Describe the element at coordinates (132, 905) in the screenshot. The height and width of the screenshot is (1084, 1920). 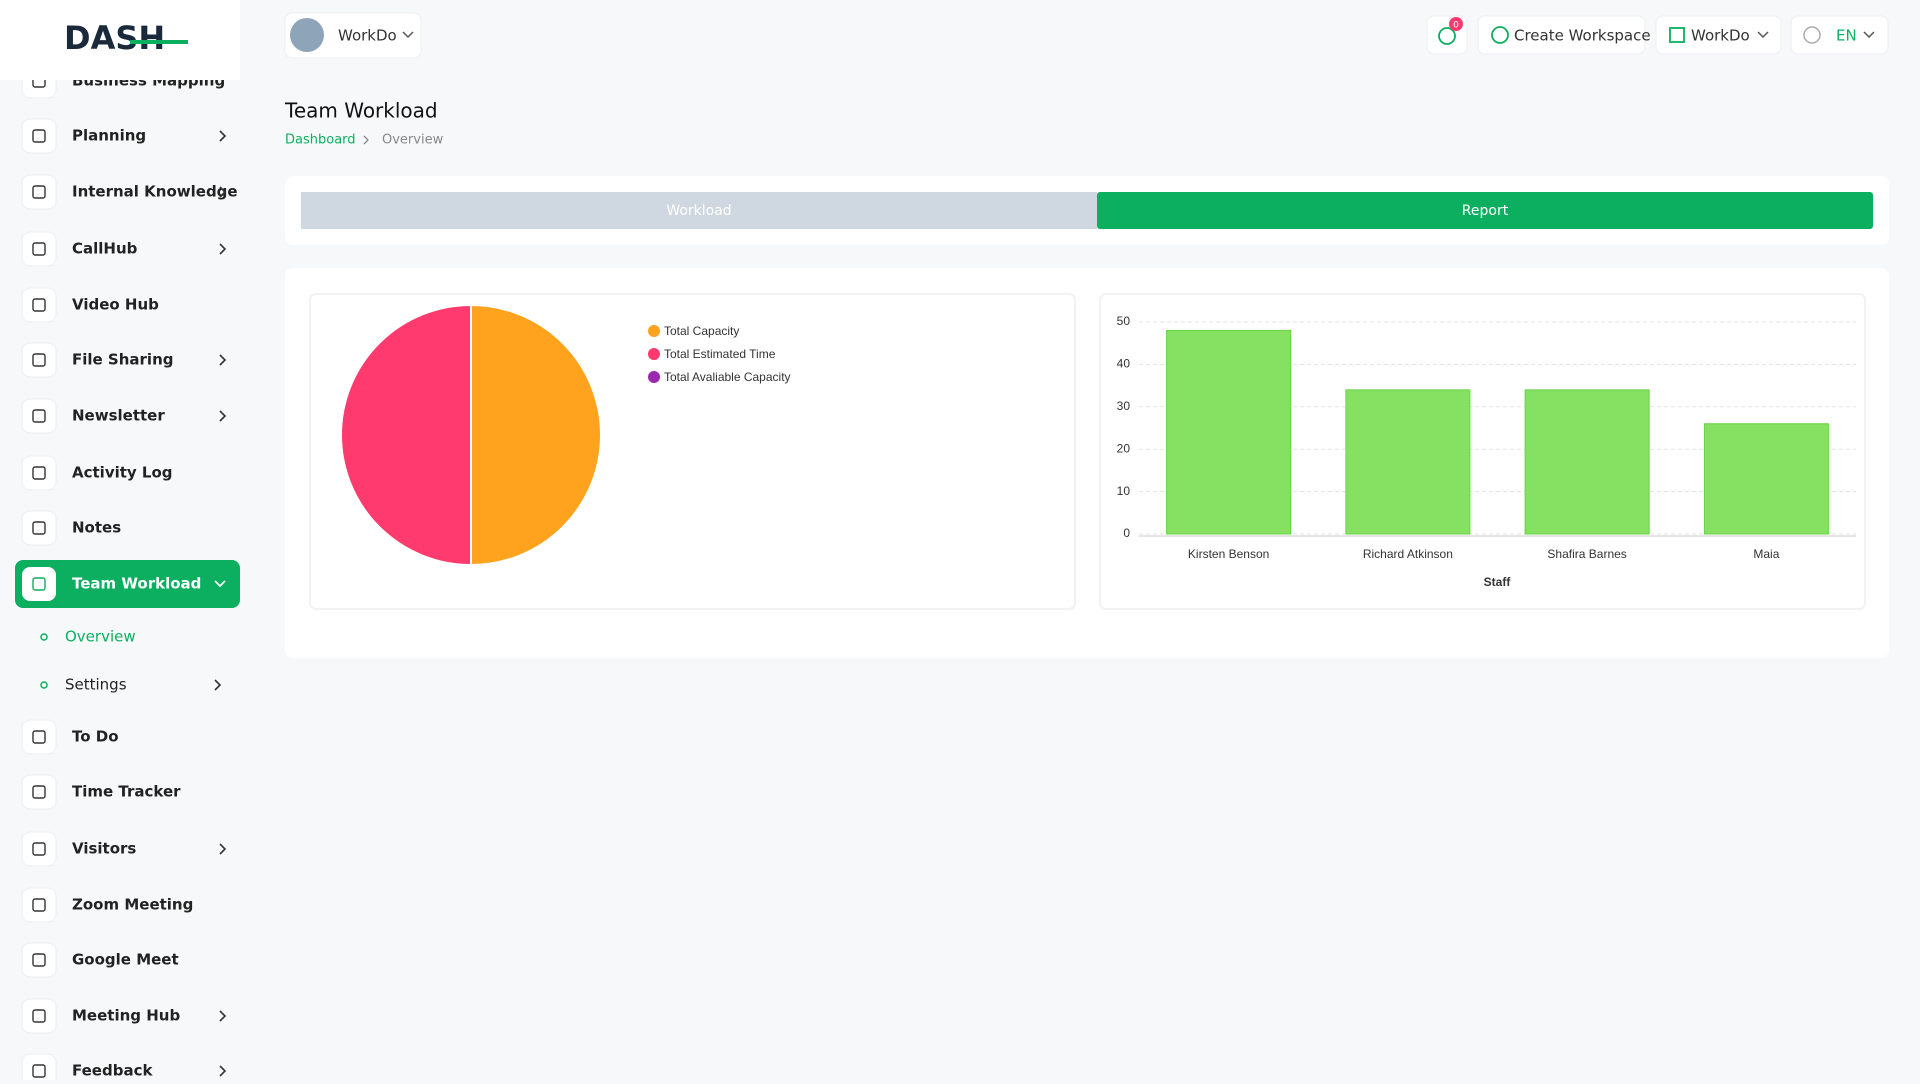
I see `menu-item: Zoom Meeting` at that location.